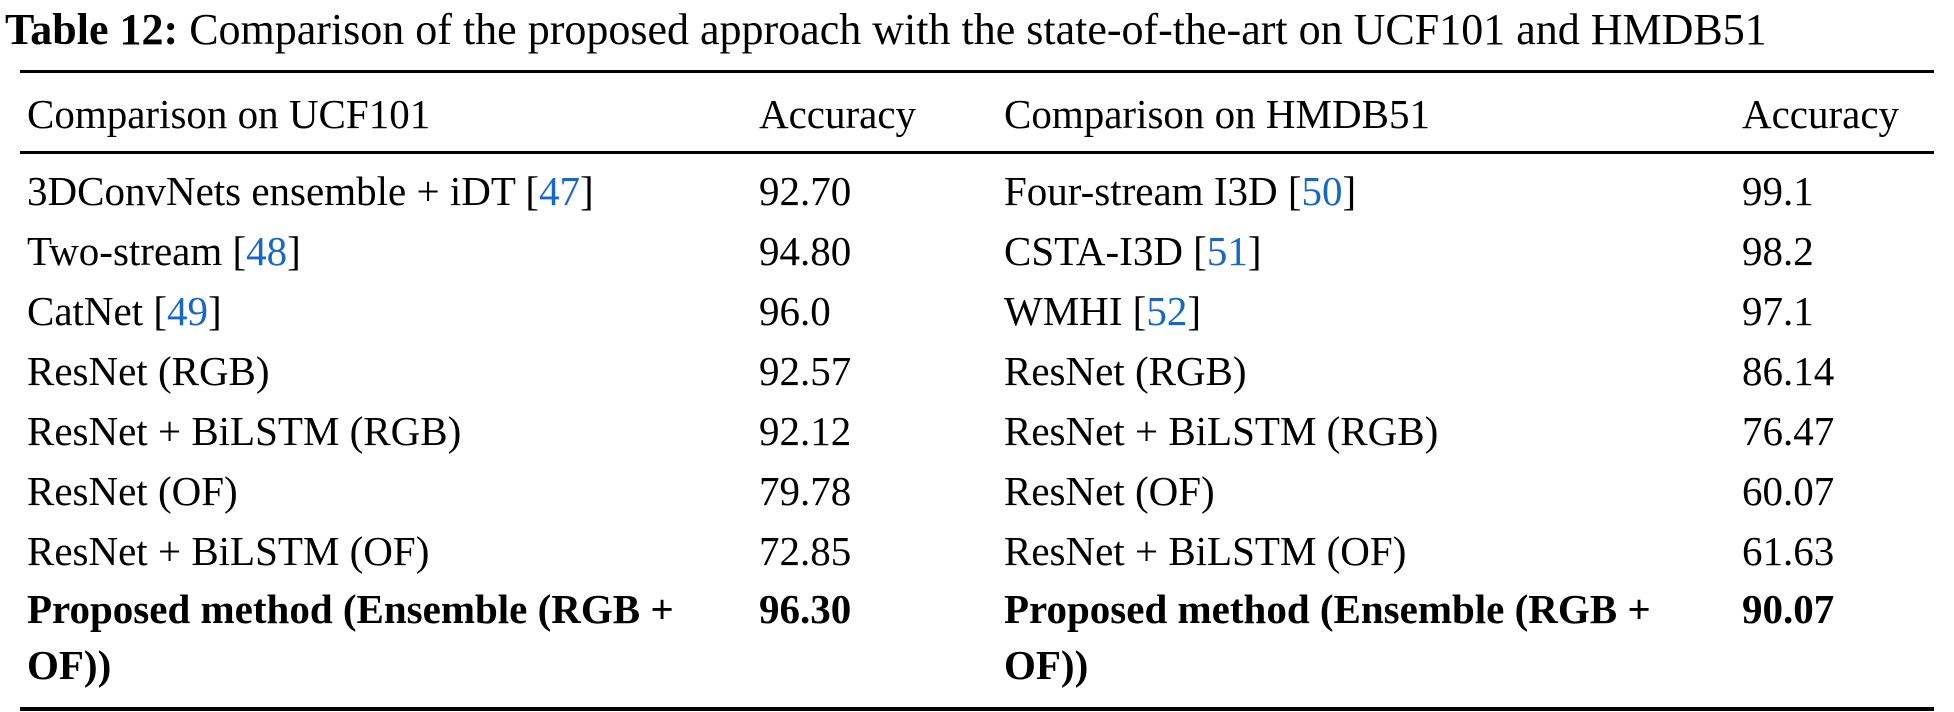 Image resolution: width=1954 pixels, height=712 pixels. Describe the element at coordinates (977, 371) in the screenshot. I see `table-row: ResNet (RGB) 92.57 ResNet (RGB) 86.14` at that location.